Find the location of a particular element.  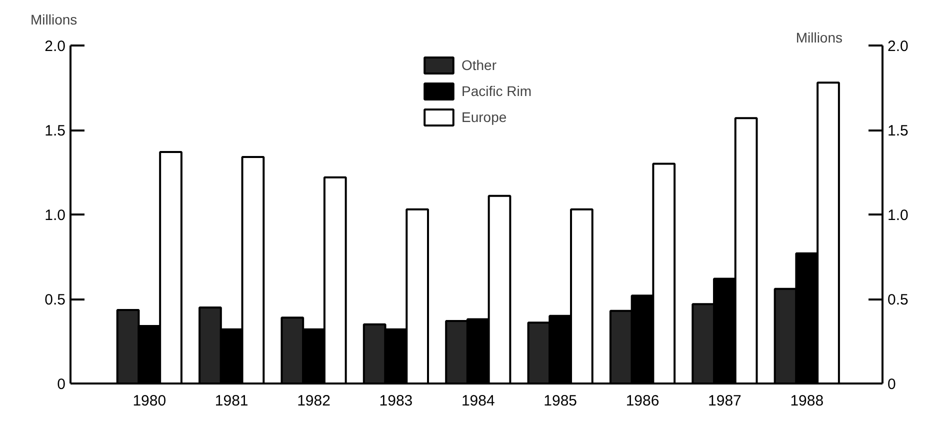

x-tick-label: 1982 is located at coordinates (313, 401).